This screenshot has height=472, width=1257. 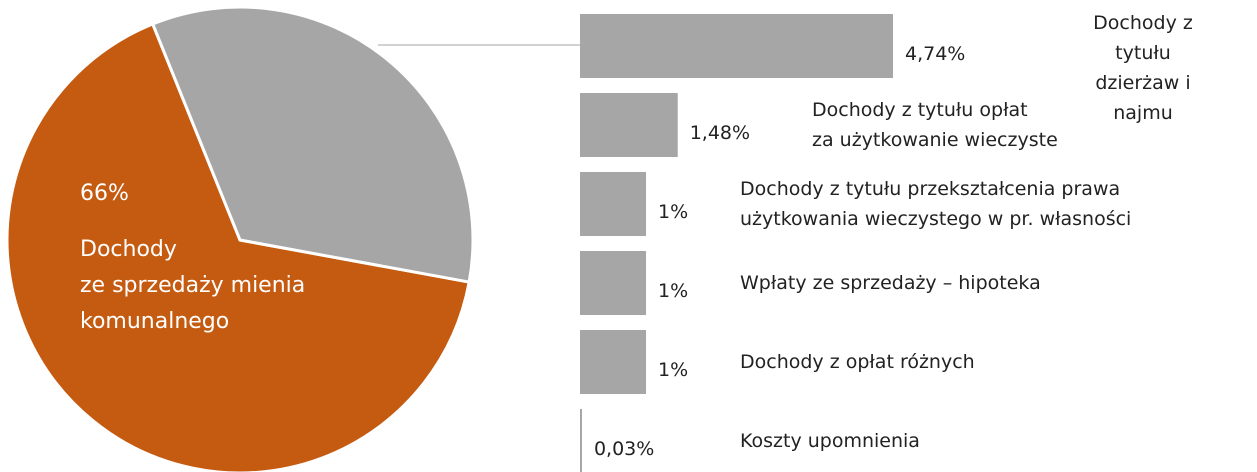 I want to click on category-label: Dochody z opłat różnych, so click(x=857, y=362).